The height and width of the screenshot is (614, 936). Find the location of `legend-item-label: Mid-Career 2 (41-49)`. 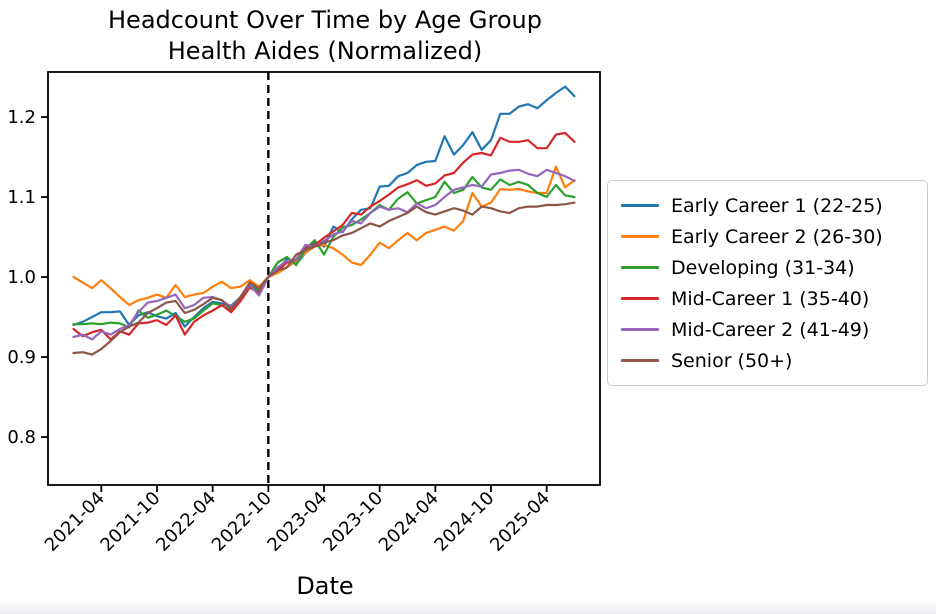

legend-item-label: Mid-Career 2 (41-49) is located at coordinates (770, 329).